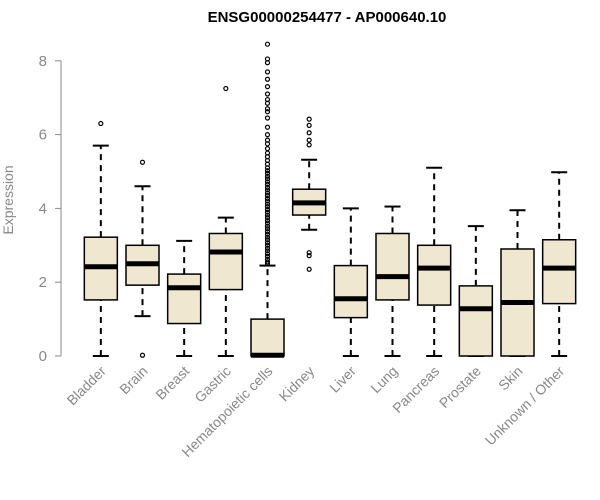 The width and height of the screenshot is (600, 500). I want to click on y-axis-label: Expression, so click(8, 199).